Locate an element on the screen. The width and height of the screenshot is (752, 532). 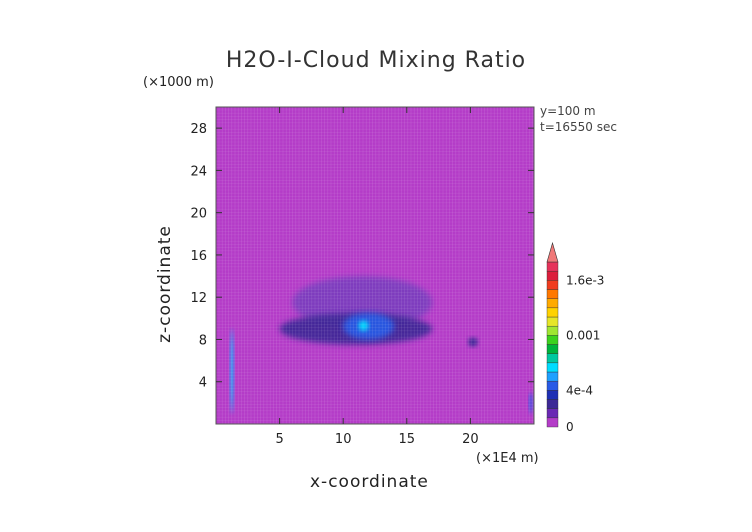
y-tick-label: 28 is located at coordinates (198, 129).